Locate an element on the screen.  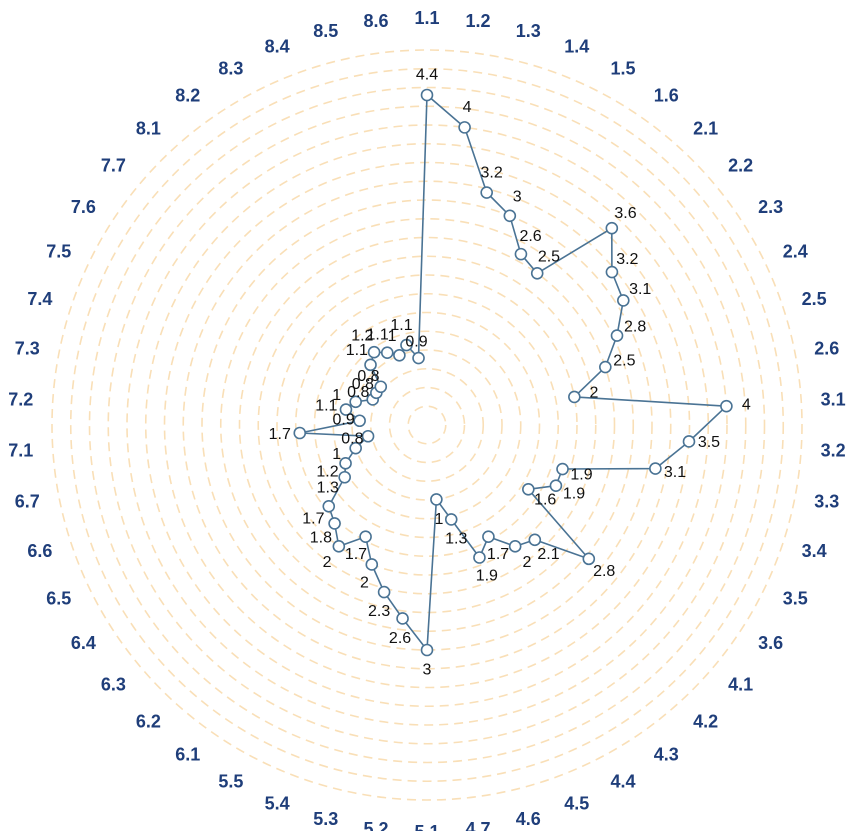
category-label: 7.3 is located at coordinates (27, 349).